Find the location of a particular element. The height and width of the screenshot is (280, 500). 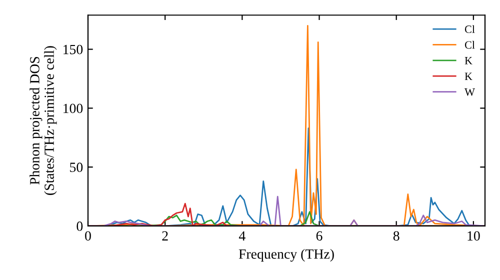

x-tick-label: 2 is located at coordinates (165, 235).